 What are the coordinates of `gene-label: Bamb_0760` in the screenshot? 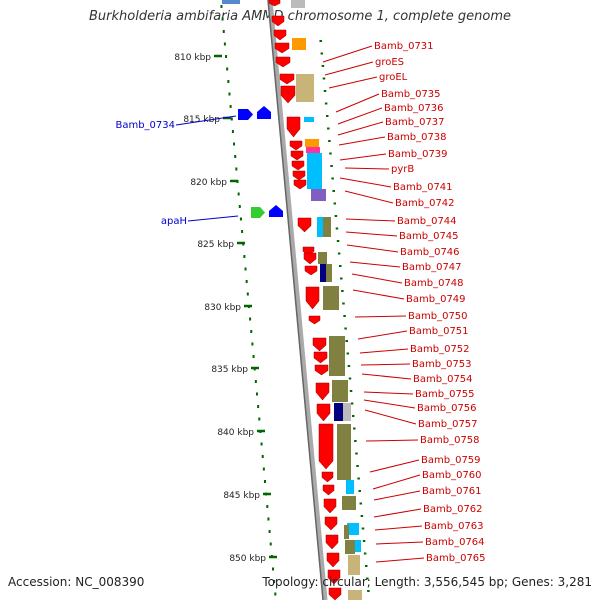 It's located at (452, 475).